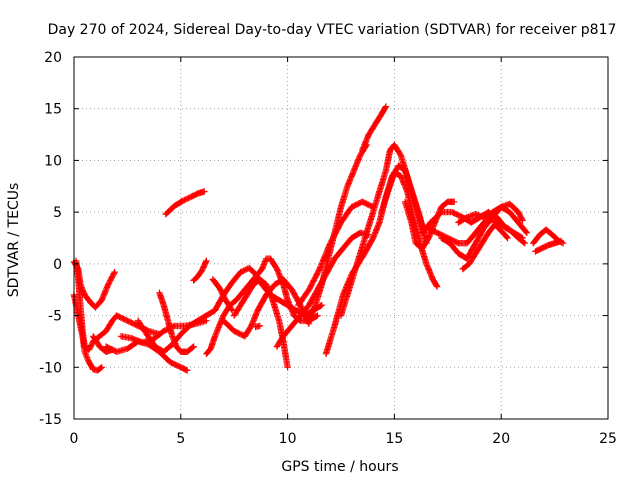 The height and width of the screenshot is (480, 640). I want to click on series-track-p, so click(337, 232).